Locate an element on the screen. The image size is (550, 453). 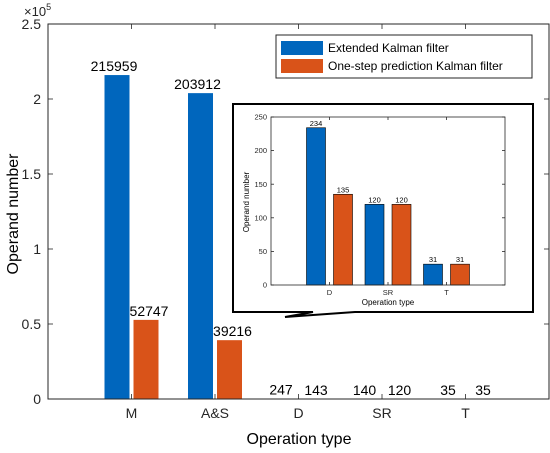
inset-y-tick-label: 50 is located at coordinates (263, 251).